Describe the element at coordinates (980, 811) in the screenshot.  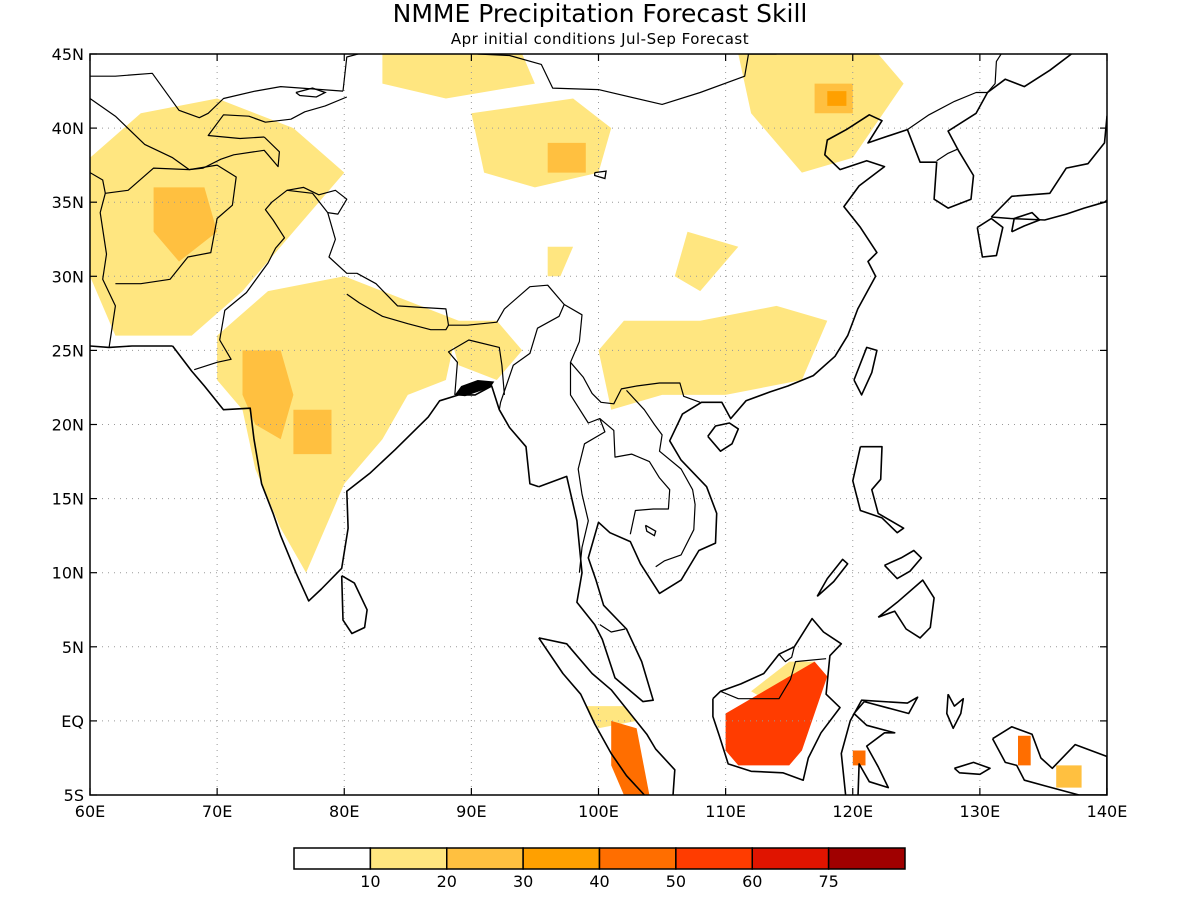
I see `x-tick-label: 130E` at that location.